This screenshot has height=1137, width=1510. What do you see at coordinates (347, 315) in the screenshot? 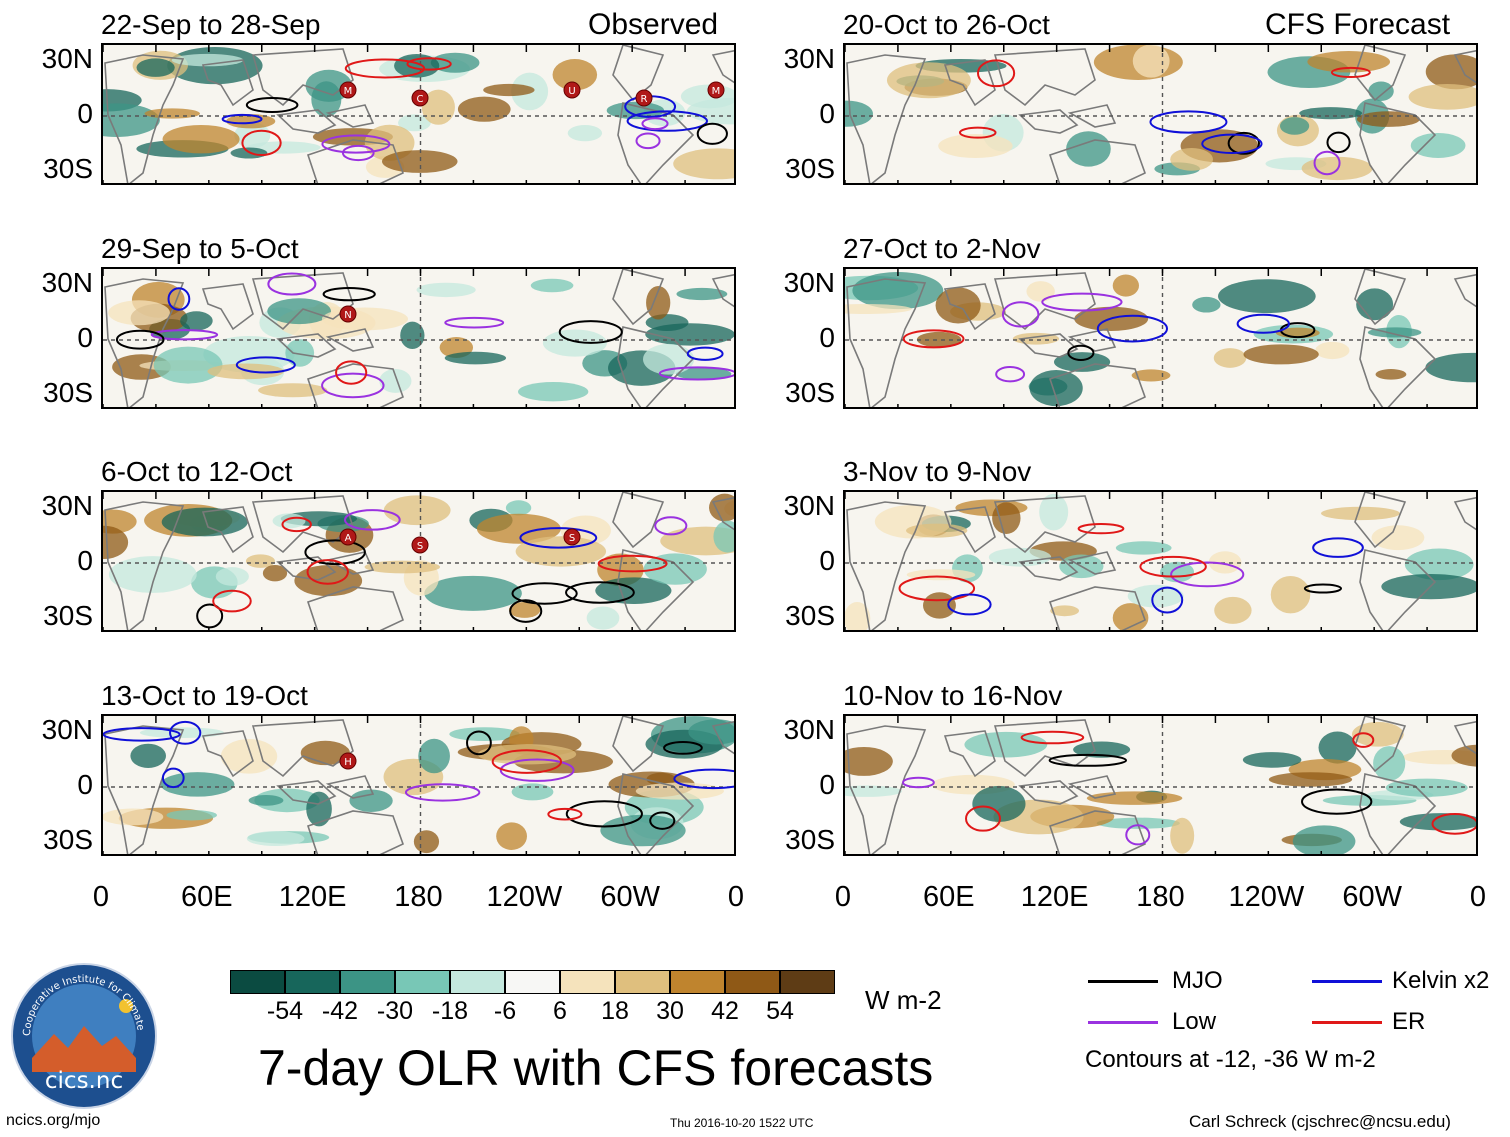
I see `storm-letter: N` at bounding box center [347, 315].